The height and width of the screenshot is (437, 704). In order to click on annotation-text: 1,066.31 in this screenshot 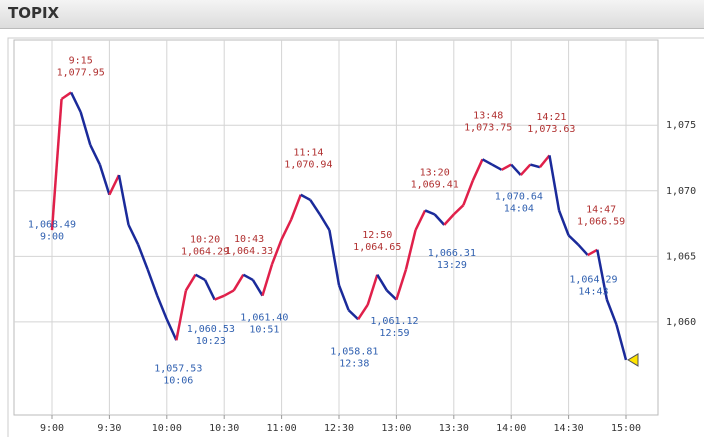, I will do `click(452, 253)`.